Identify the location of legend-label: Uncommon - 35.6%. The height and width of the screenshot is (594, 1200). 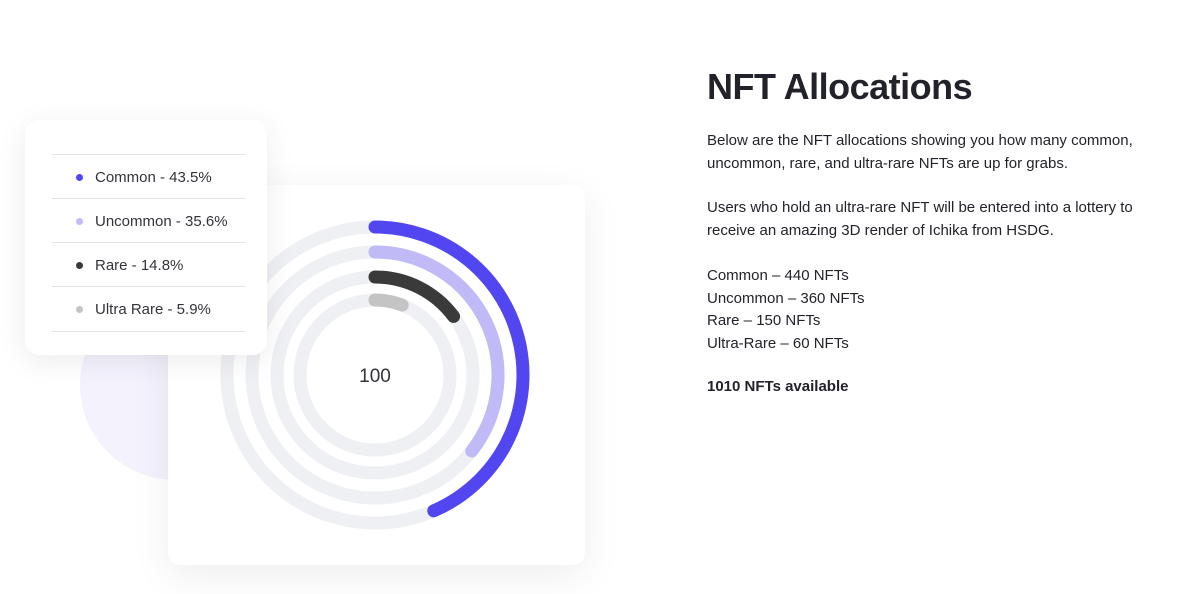
(161, 221).